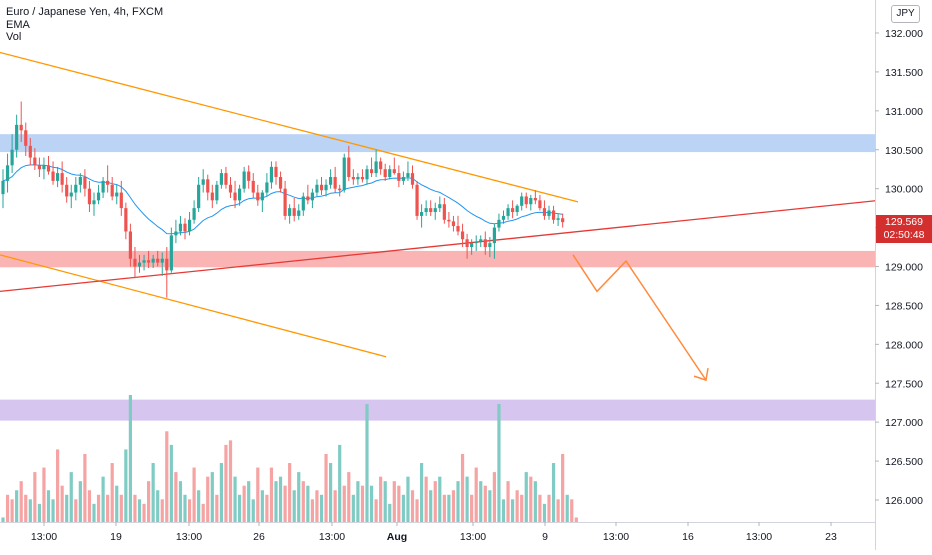 The height and width of the screenshot is (555, 932). I want to click on symbol-title: Euro / Japanese Yen, 4h, FXCM, so click(85, 12).